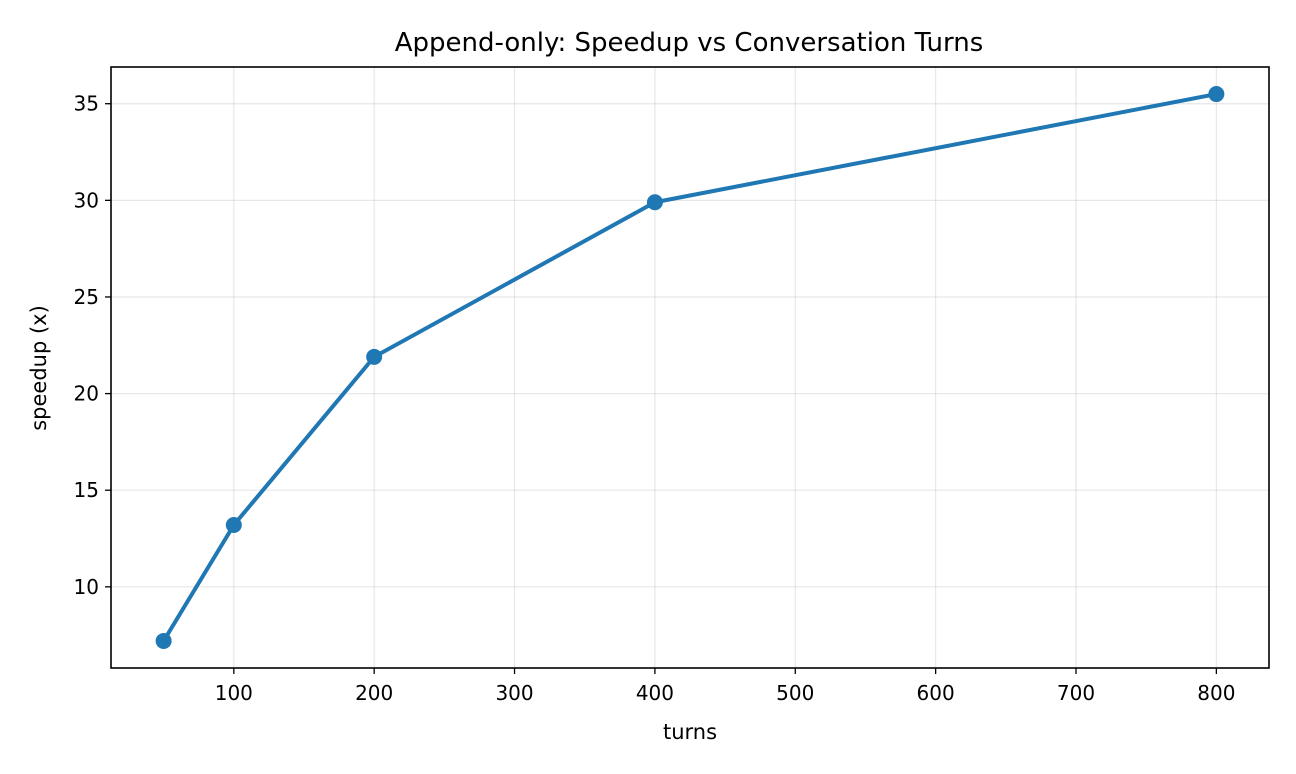 Image resolution: width=1296 pixels, height=774 pixels. I want to click on y-tick-label: 10, so click(86, 587).